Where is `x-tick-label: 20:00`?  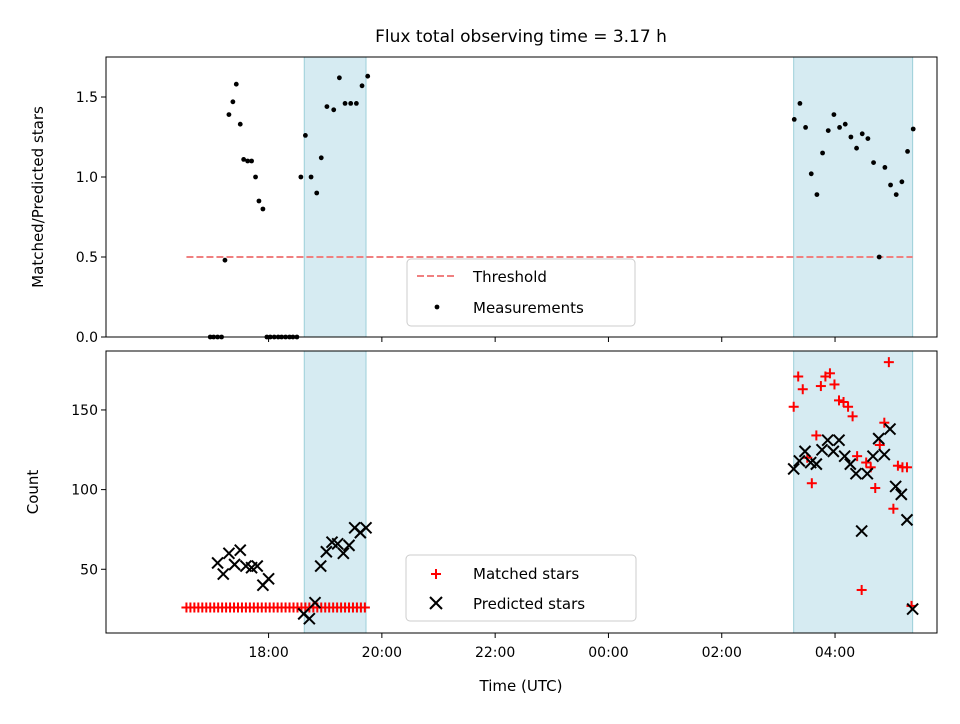
x-tick-label: 20:00 is located at coordinates (382, 653).